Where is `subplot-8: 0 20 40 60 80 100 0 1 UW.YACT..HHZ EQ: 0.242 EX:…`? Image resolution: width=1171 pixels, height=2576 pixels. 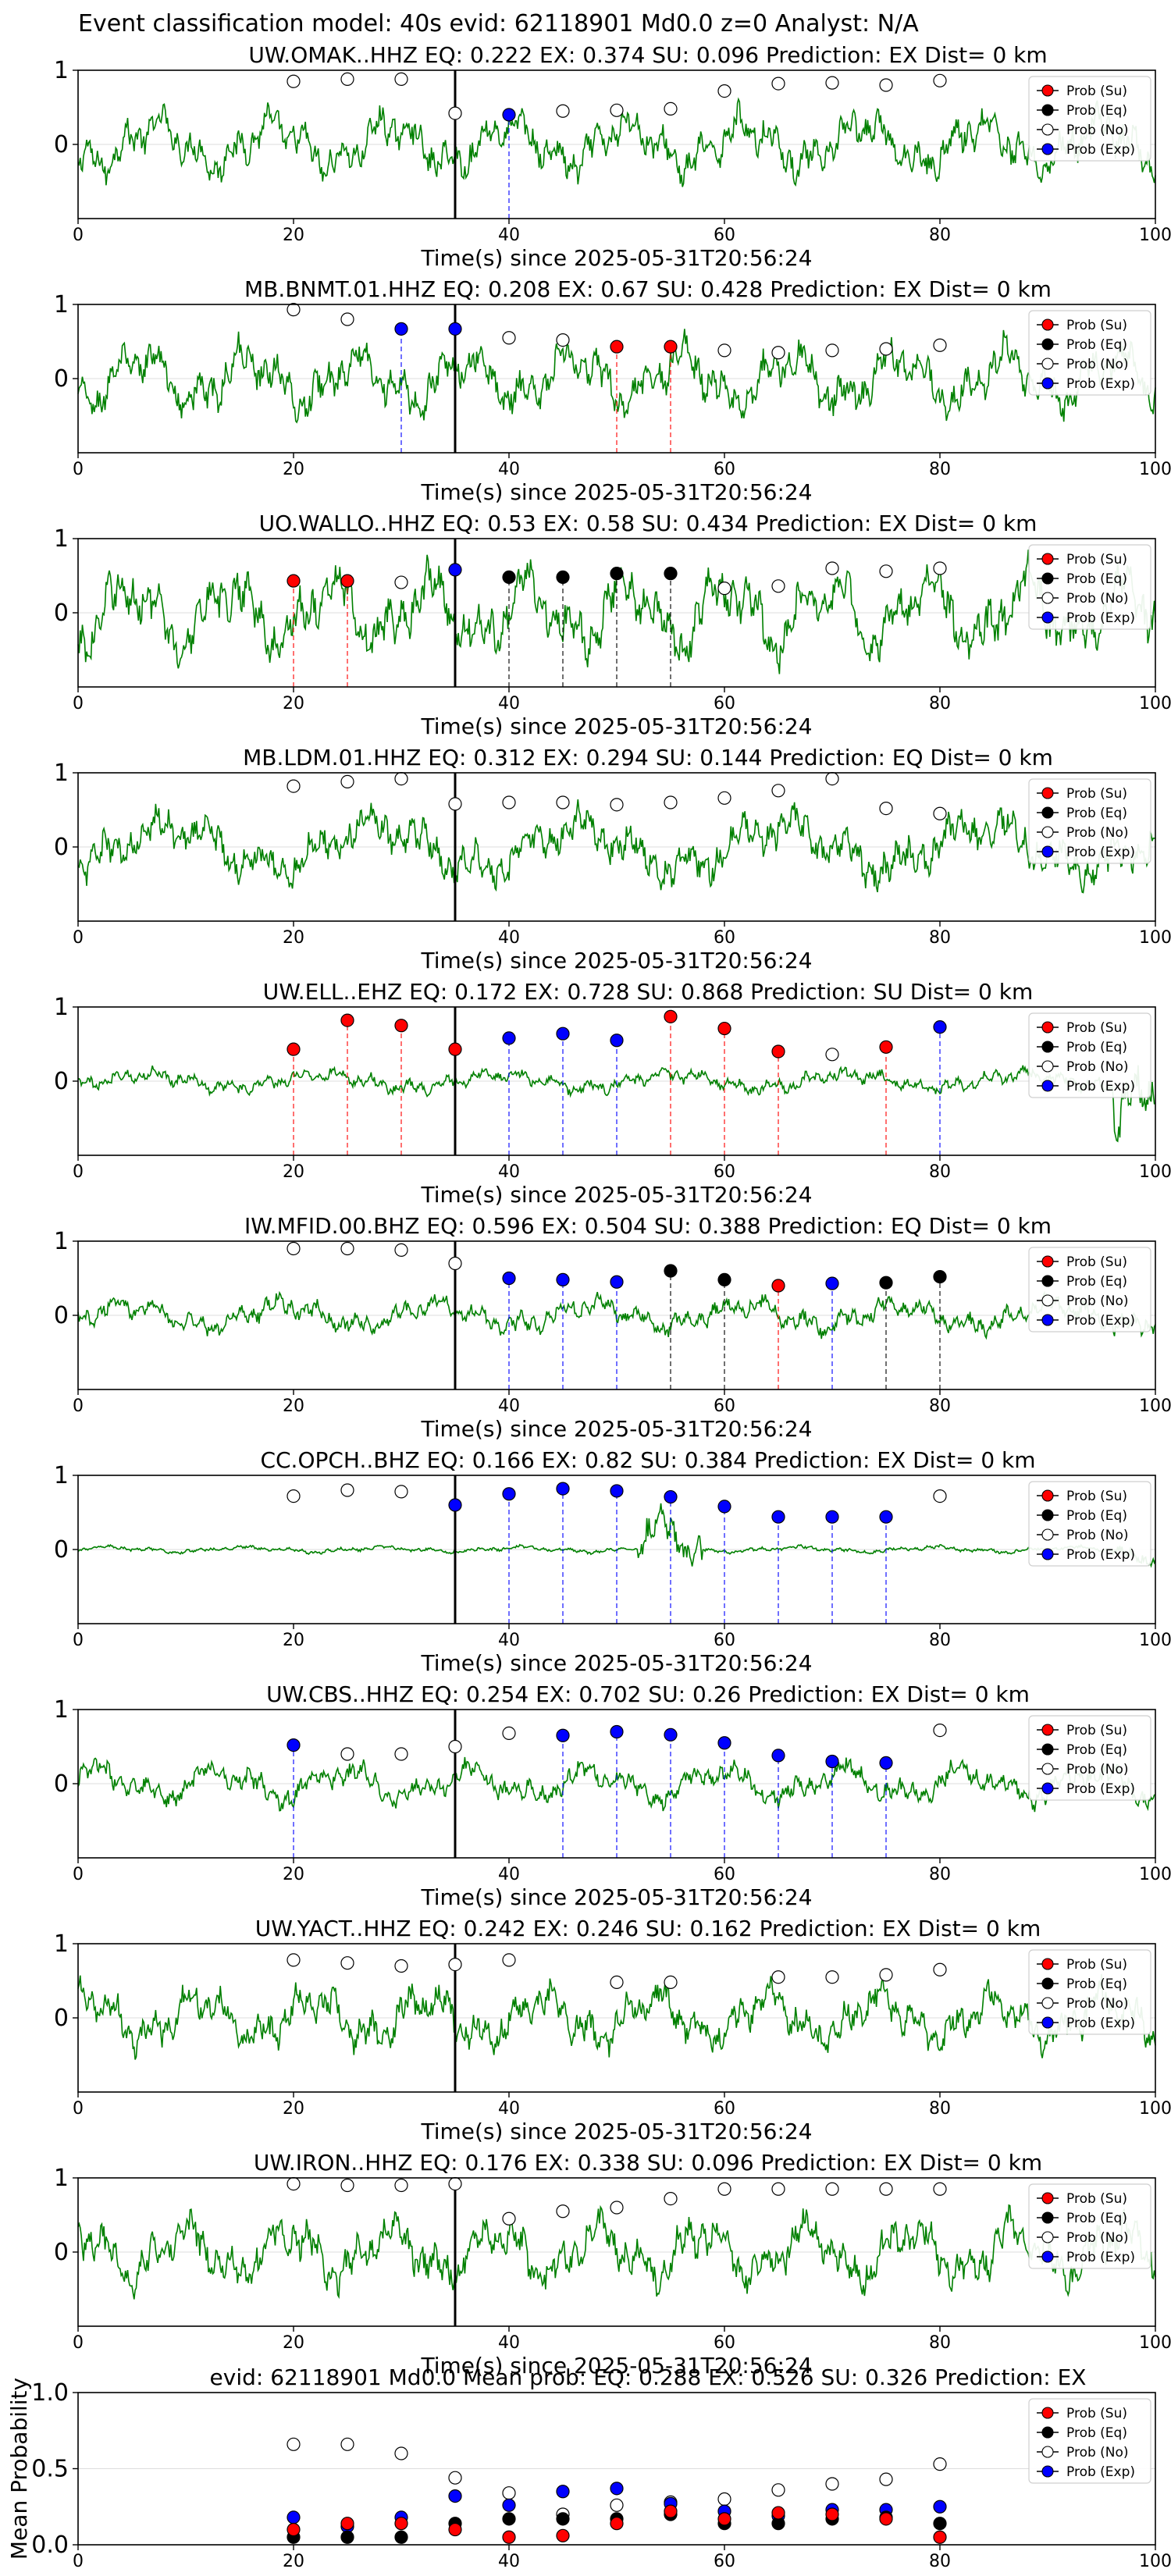 subplot-8: 0 20 40 60 80 100 0 1 UW.YACT..HHZ EQ: 0.242 EX:… is located at coordinates (612, 2030).